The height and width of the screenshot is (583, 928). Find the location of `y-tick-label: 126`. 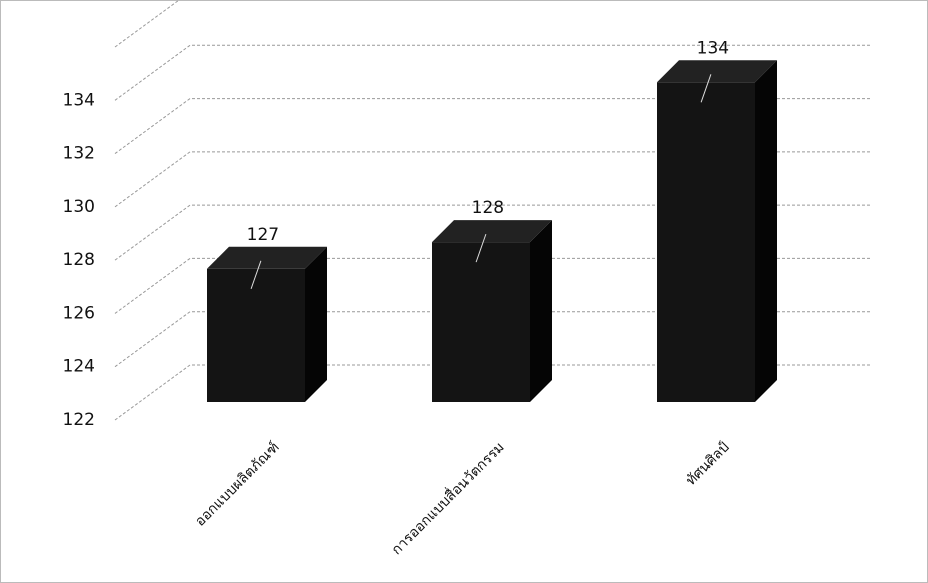

y-tick-label: 126 is located at coordinates (79, 313).